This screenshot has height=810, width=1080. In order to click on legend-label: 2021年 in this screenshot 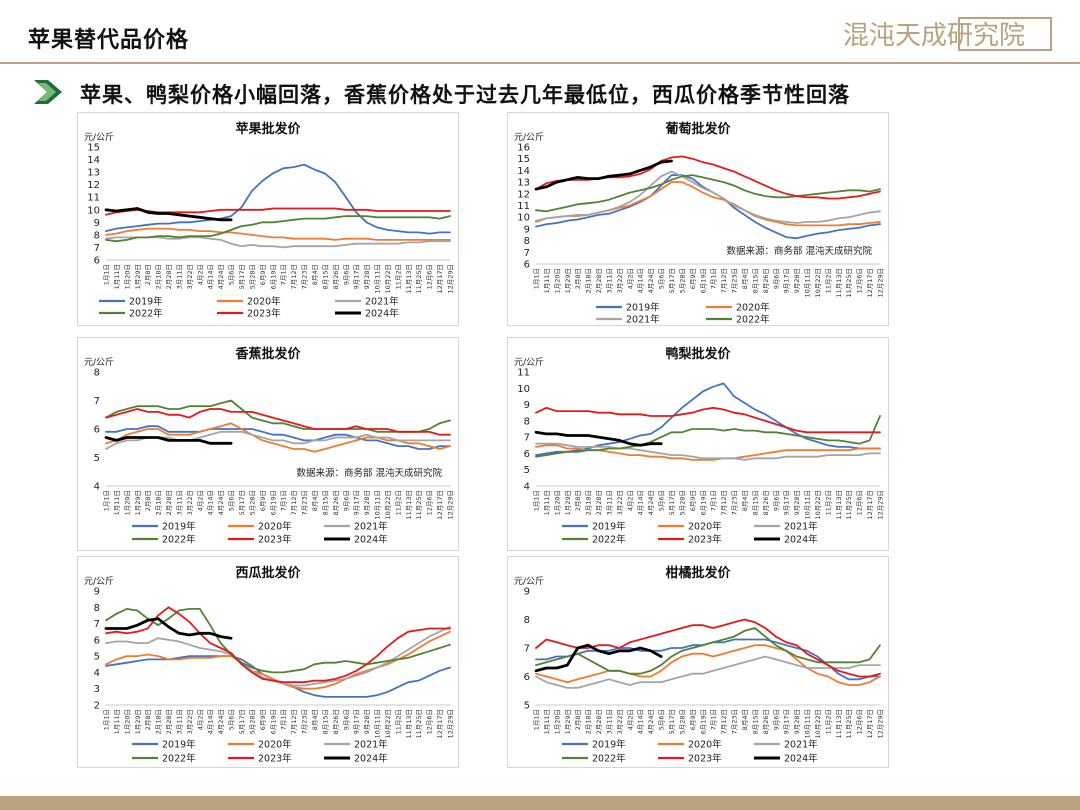, I will do `click(382, 302)`.